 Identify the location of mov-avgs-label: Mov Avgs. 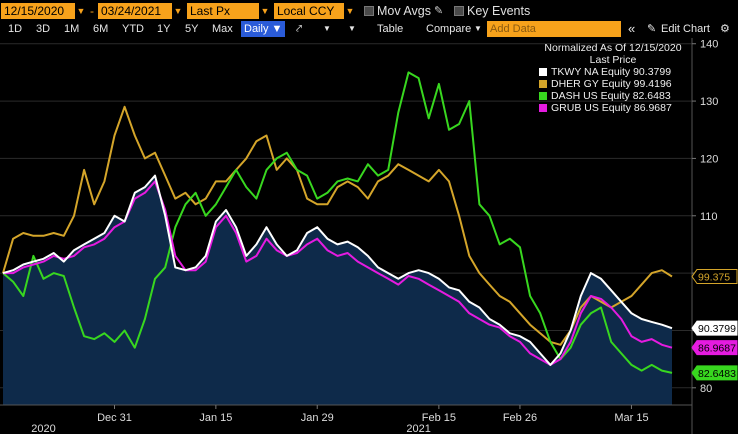
(404, 11).